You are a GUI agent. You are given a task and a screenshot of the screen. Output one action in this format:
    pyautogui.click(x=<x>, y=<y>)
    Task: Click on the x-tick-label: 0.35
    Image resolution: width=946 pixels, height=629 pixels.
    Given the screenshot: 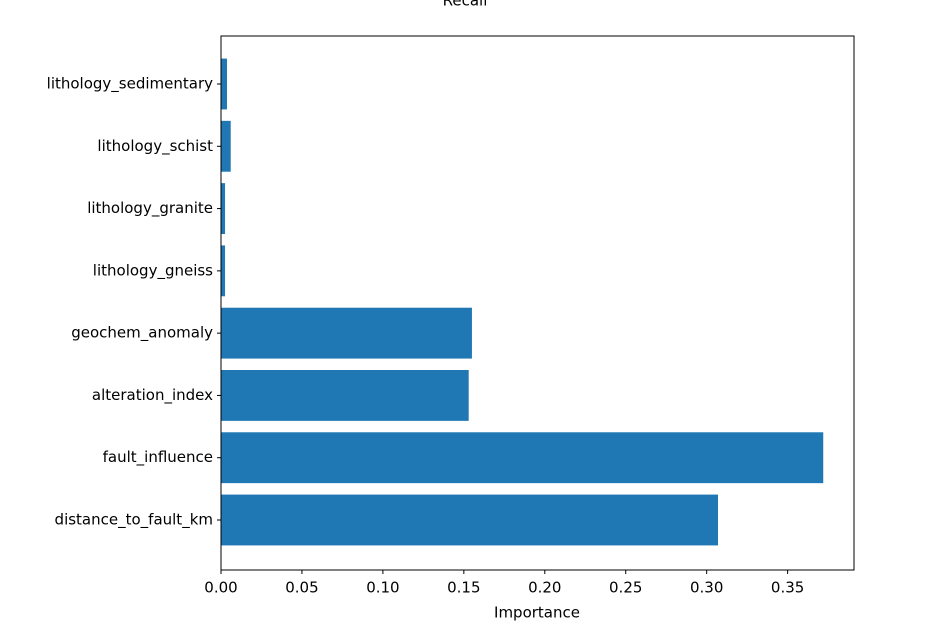 What is the action you would take?
    pyautogui.click(x=787, y=588)
    